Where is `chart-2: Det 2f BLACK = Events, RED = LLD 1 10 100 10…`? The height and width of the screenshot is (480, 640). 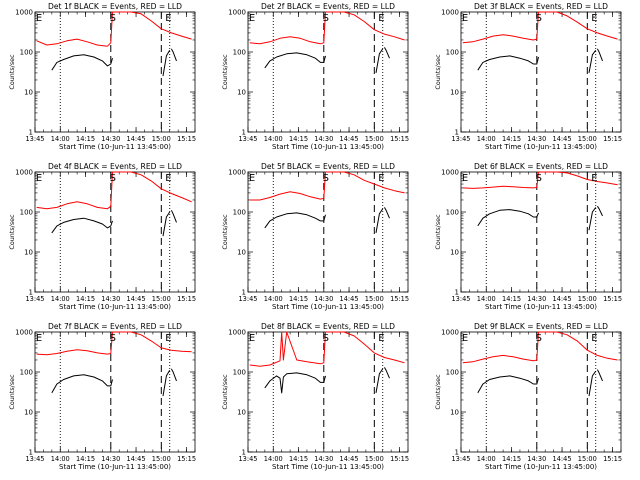 chart-2: Det 2f BLACK = Events, RED = LLD 1 10 100 10… is located at coordinates (315, 76).